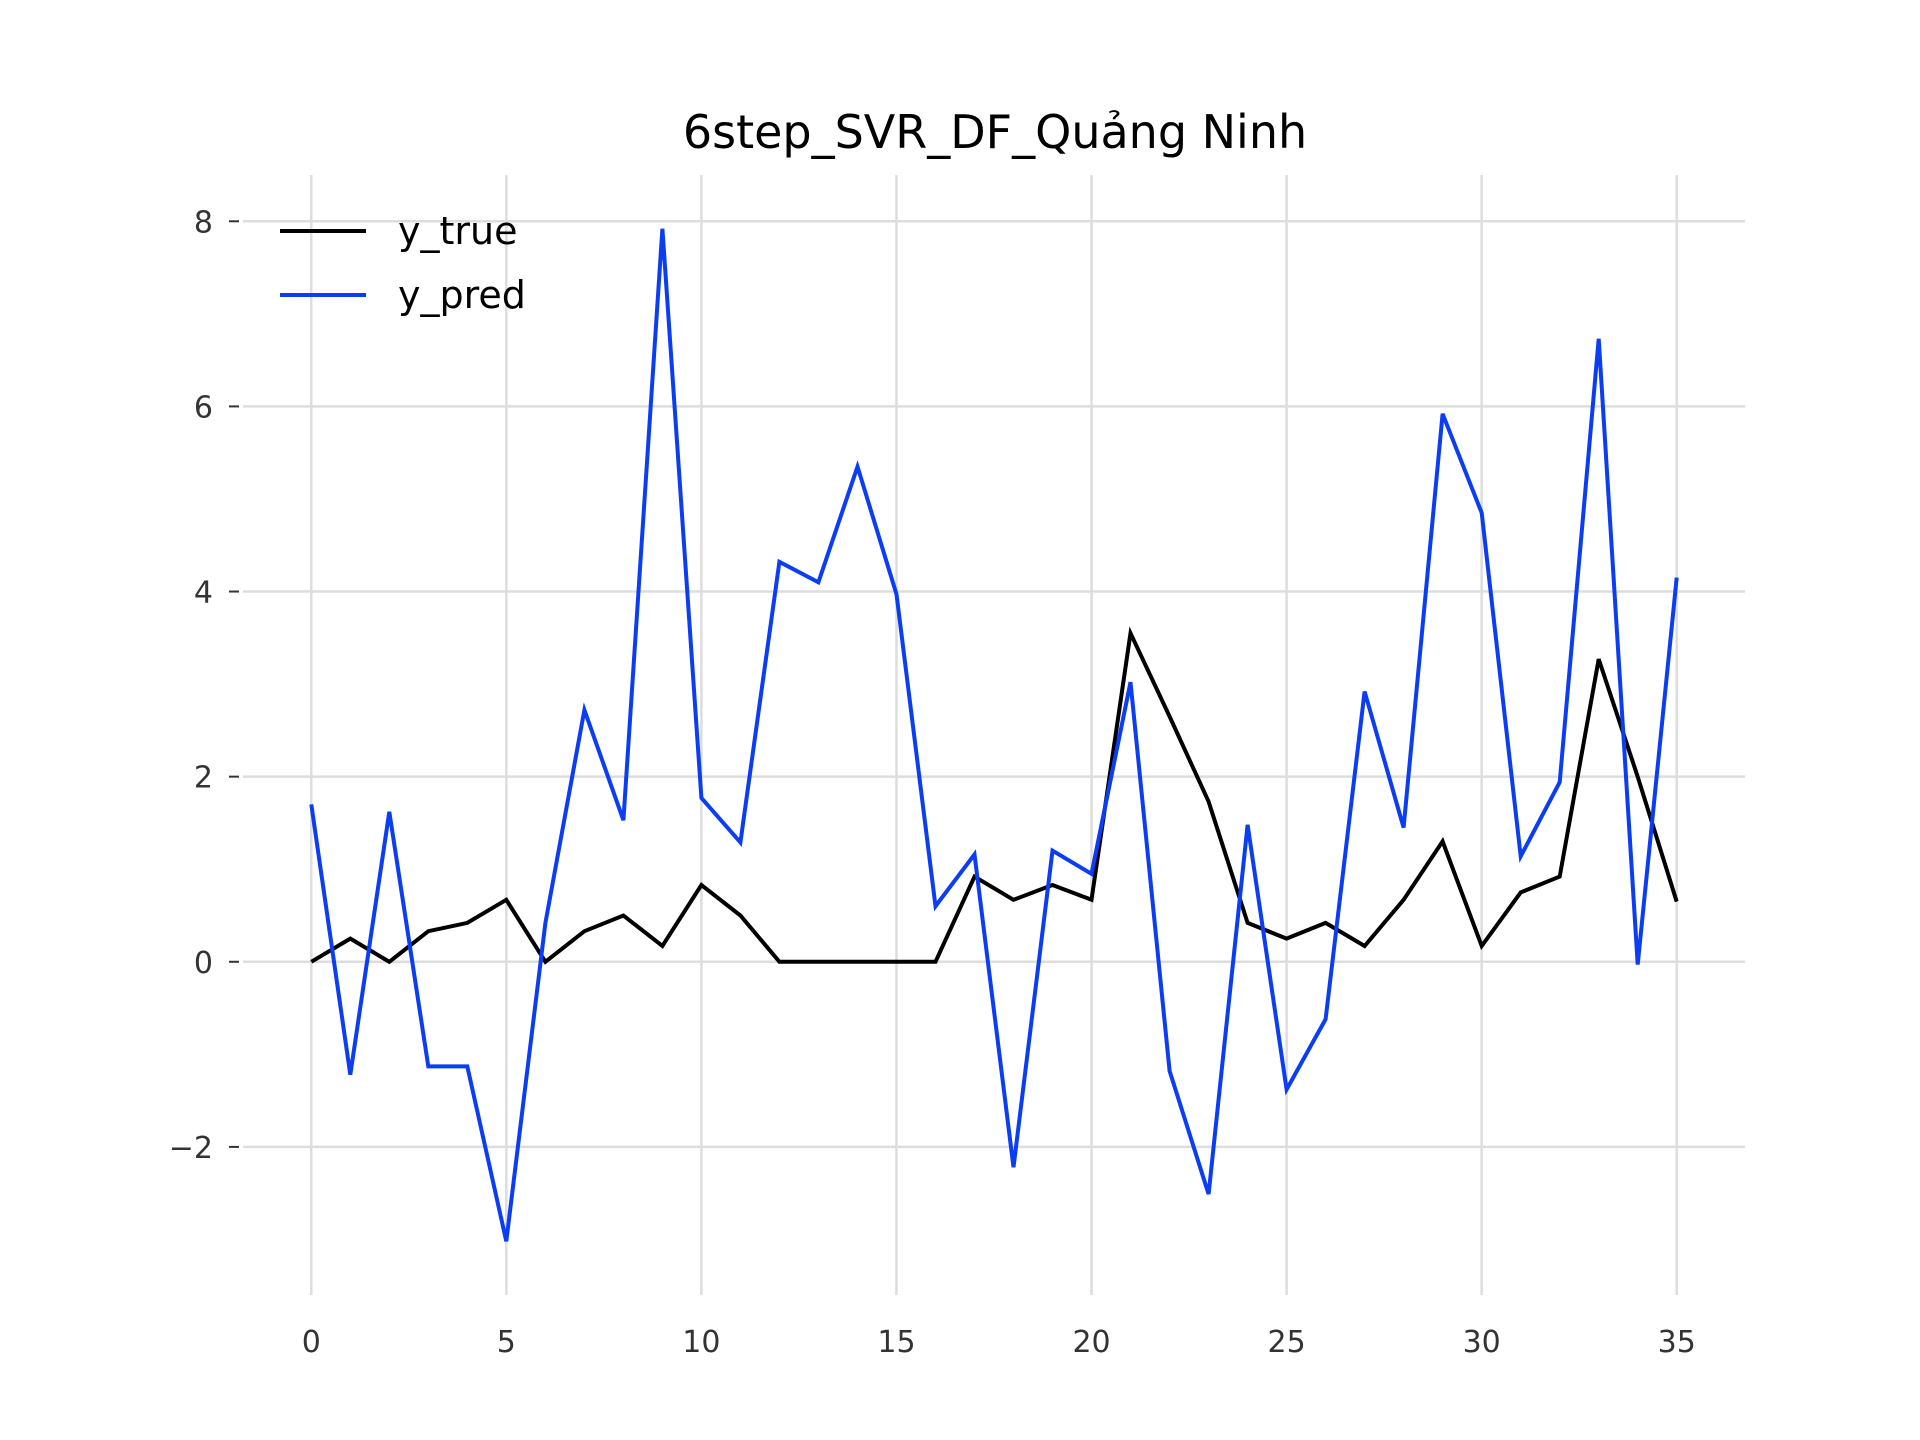 The image size is (1920, 1440). Describe the element at coordinates (1287, 1342) in the screenshot. I see `x-tick-label-25: 25` at that location.